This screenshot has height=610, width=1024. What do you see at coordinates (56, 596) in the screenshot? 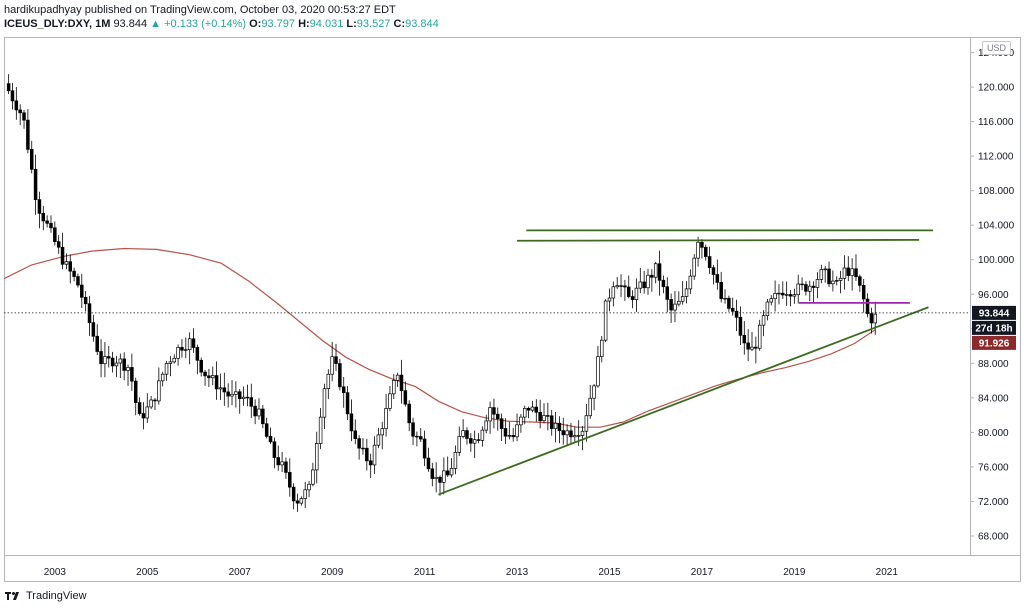
I see `brand-name: TradingView` at bounding box center [56, 596].